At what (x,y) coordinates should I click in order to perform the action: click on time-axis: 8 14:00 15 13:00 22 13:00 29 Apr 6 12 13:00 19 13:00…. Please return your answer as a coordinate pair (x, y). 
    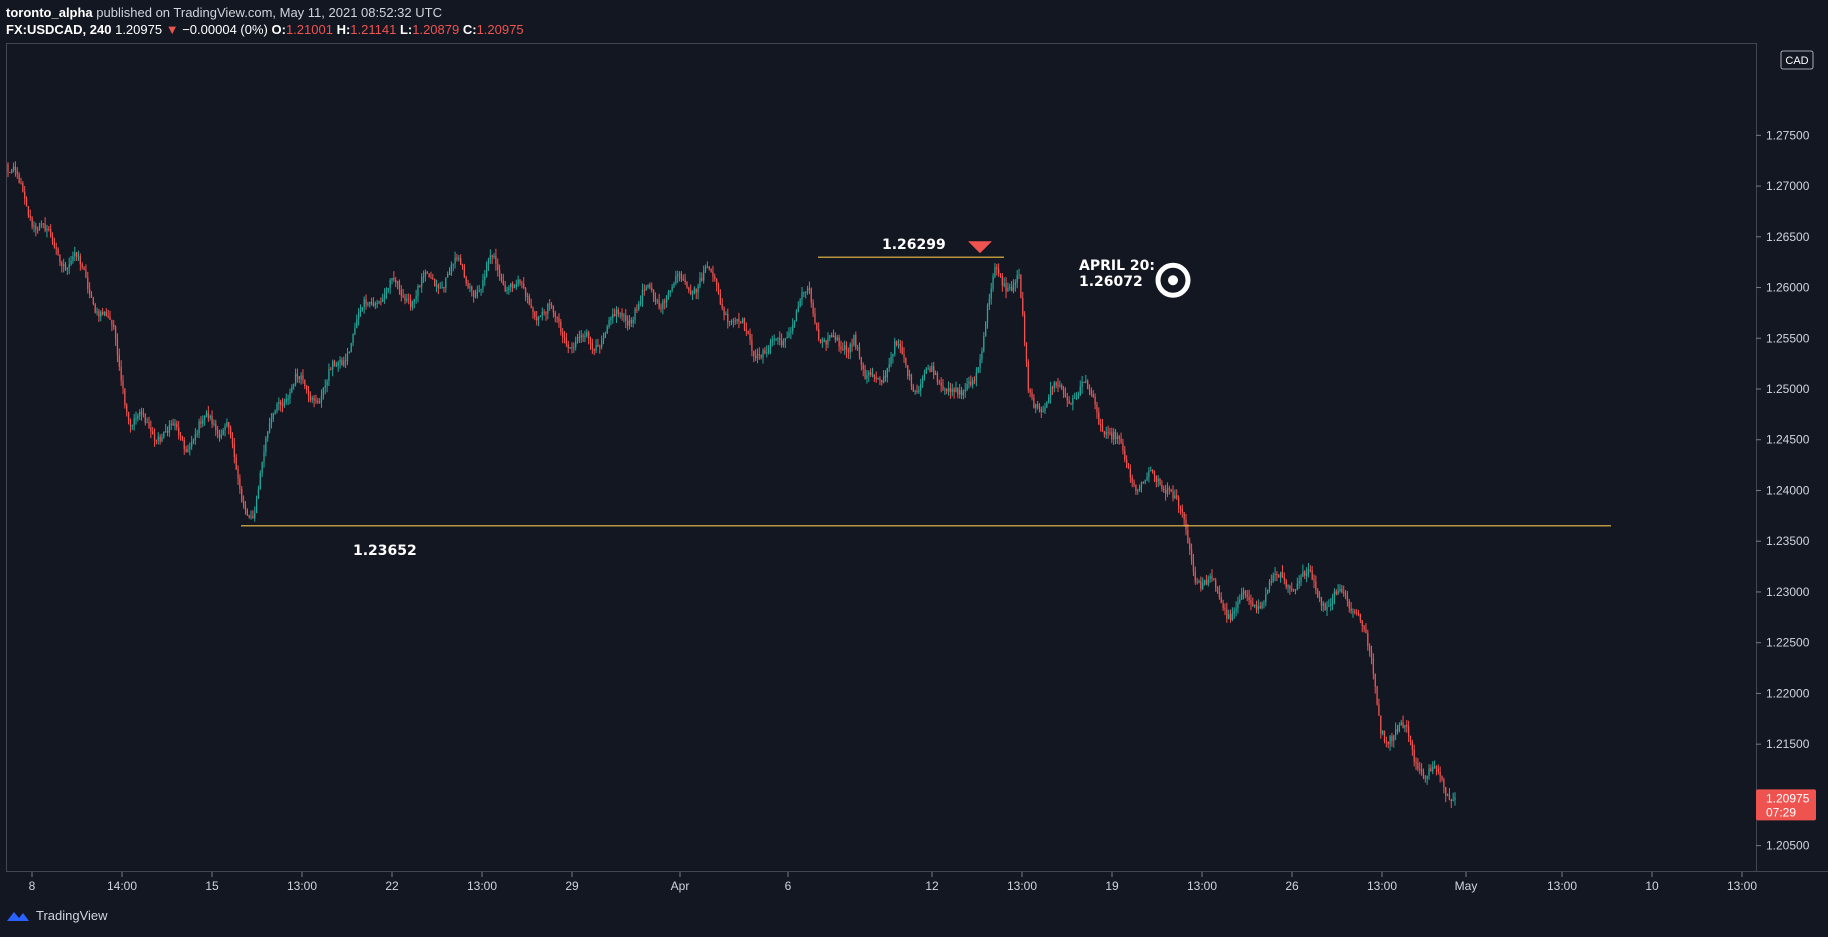
    Looking at the image, I should click on (893, 882).